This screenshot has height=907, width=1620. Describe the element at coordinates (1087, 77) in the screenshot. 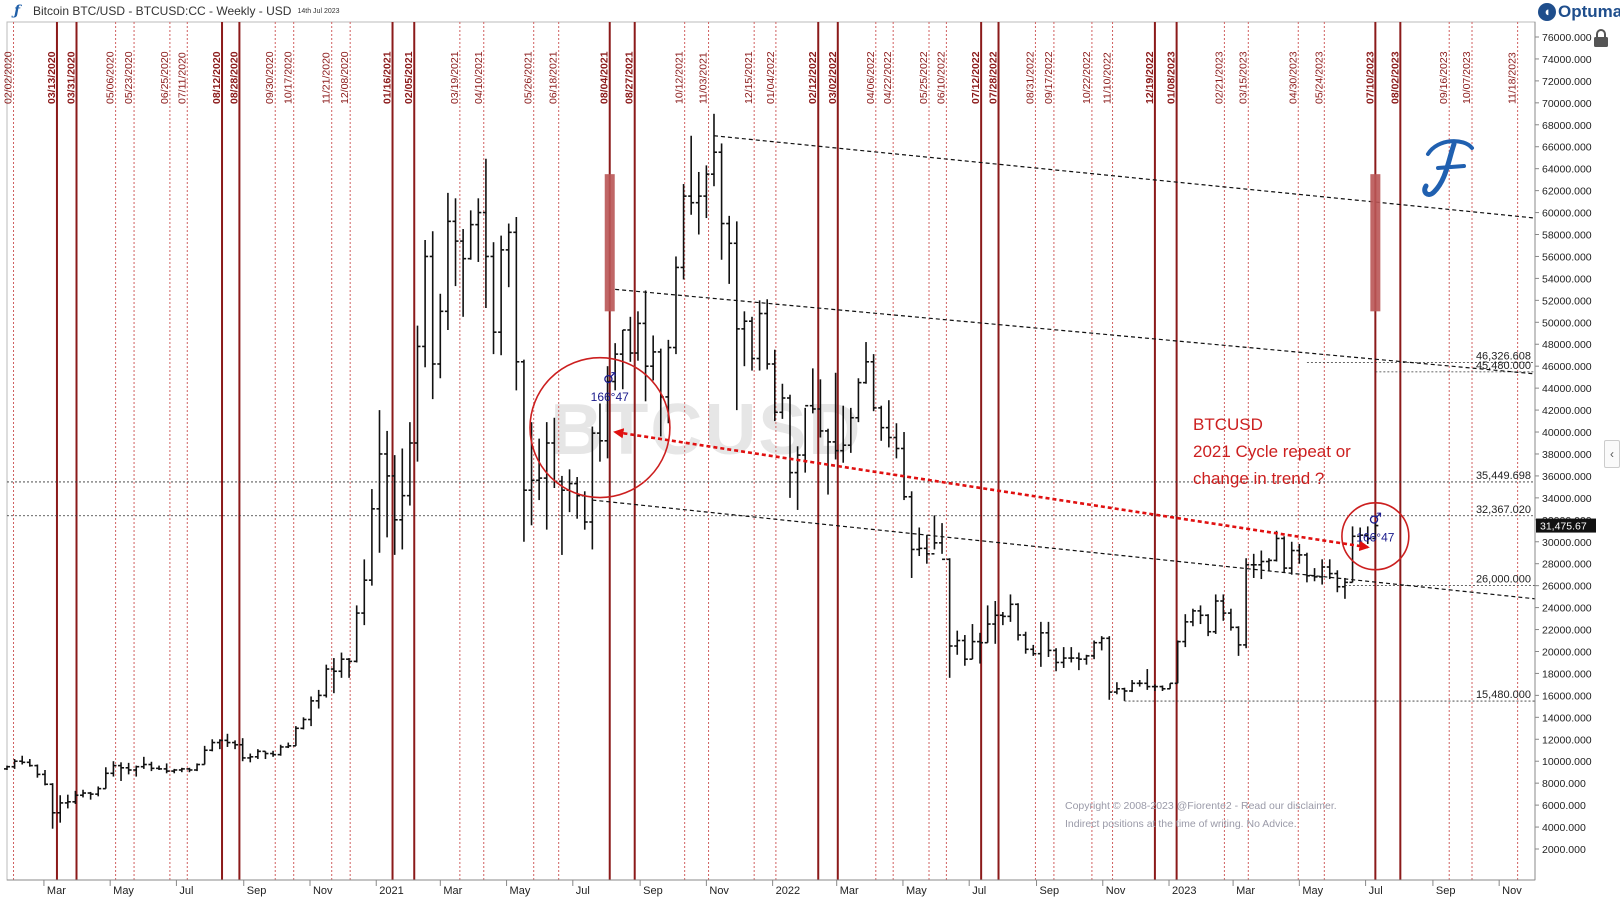

I see `cycle-date-label: 10/22/2022` at that location.